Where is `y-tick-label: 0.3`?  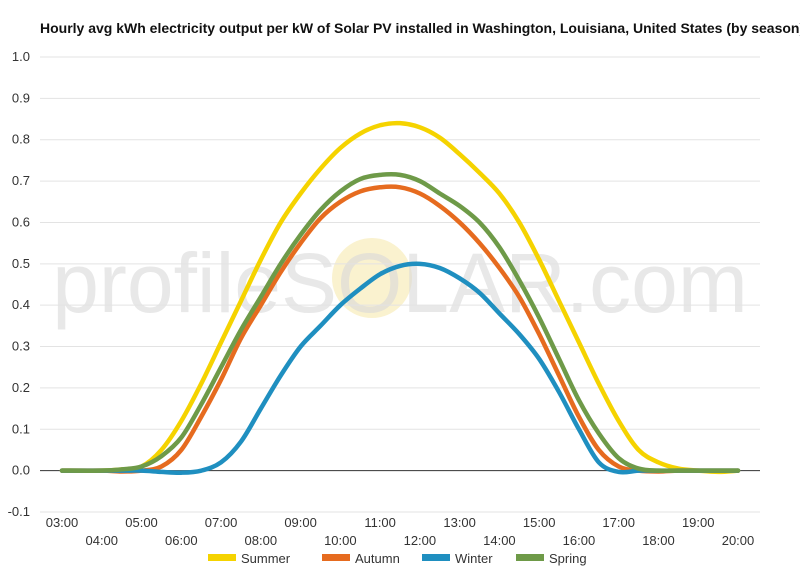 y-tick-label: 0.3 is located at coordinates (21, 346).